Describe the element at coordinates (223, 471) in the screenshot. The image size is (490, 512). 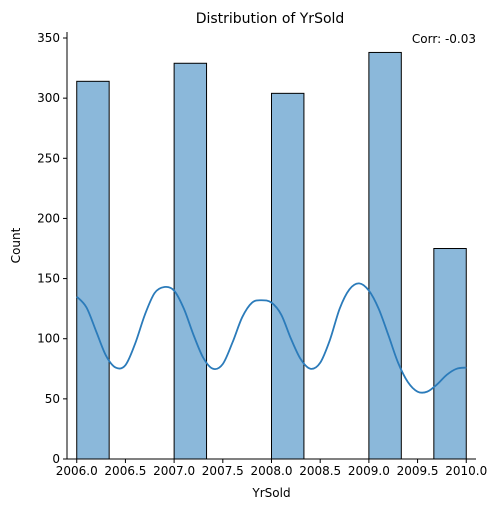
I see `x-tick-label: 2007.5` at that location.